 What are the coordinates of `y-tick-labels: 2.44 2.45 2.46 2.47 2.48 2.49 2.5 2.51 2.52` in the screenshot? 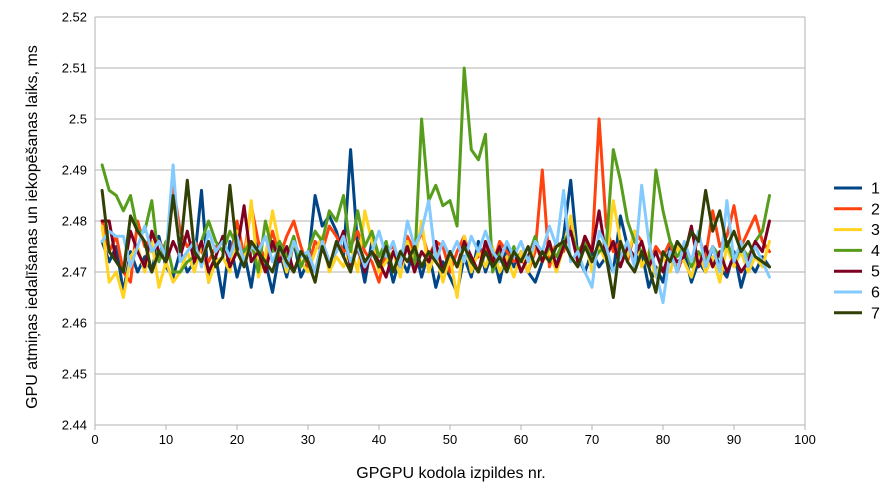 It's located at (74, 221).